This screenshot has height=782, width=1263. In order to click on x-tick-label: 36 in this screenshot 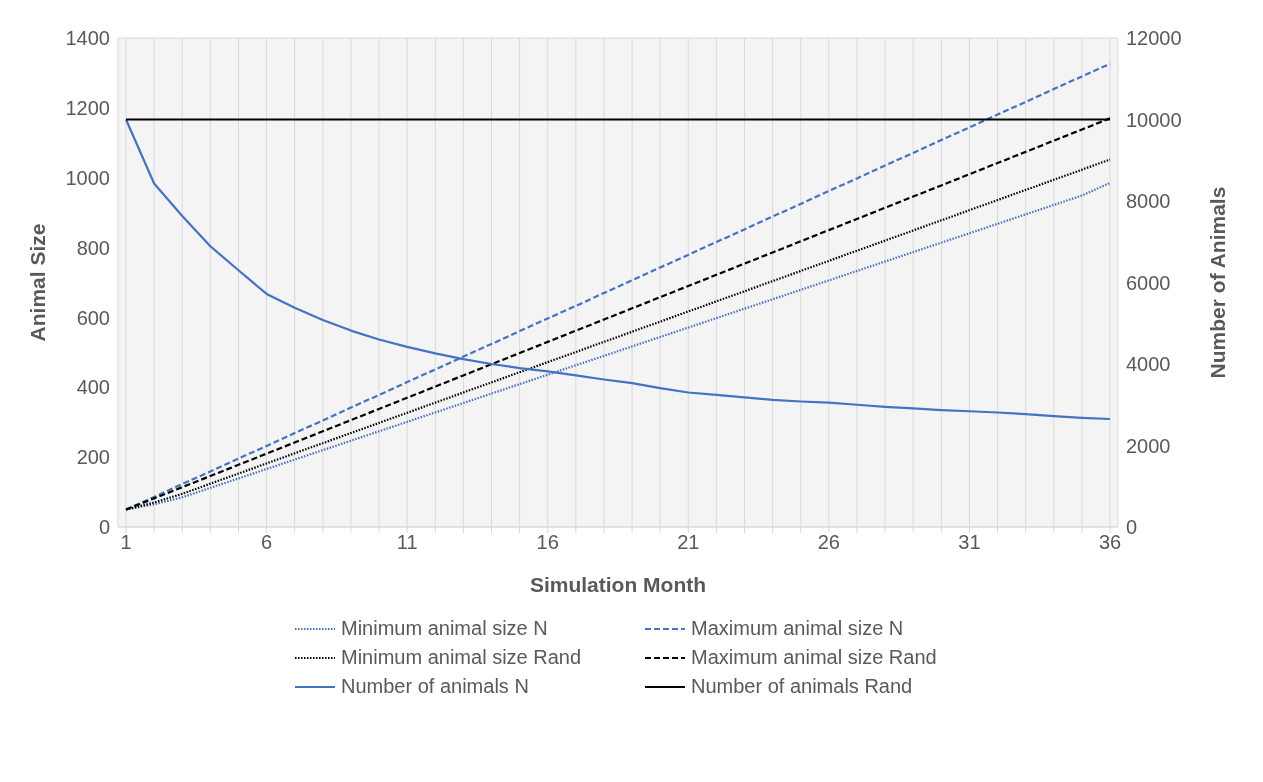, I will do `click(1110, 542)`.